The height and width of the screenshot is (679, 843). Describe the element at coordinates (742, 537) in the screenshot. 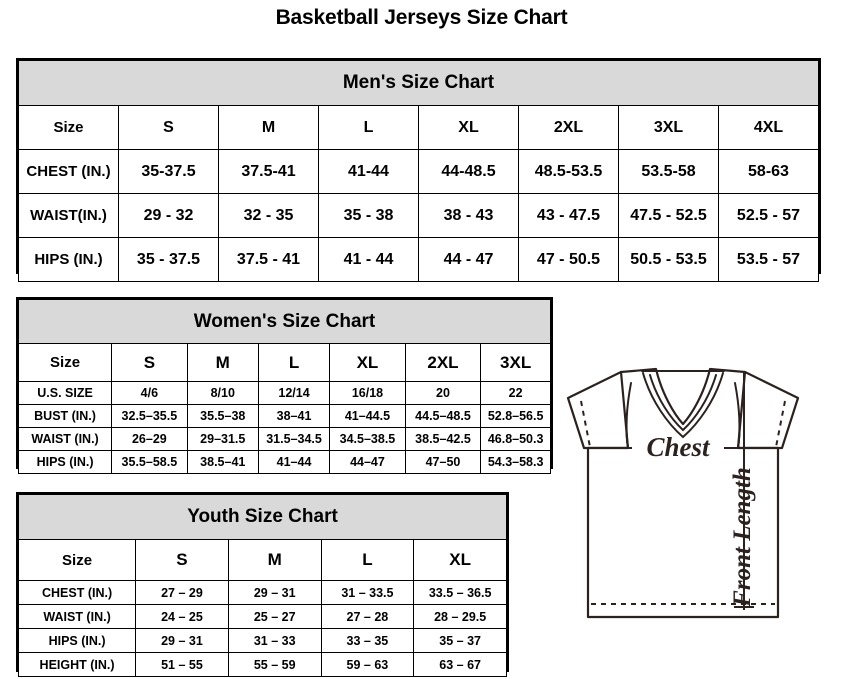

I see `front-length-measure-label: Front Length` at that location.